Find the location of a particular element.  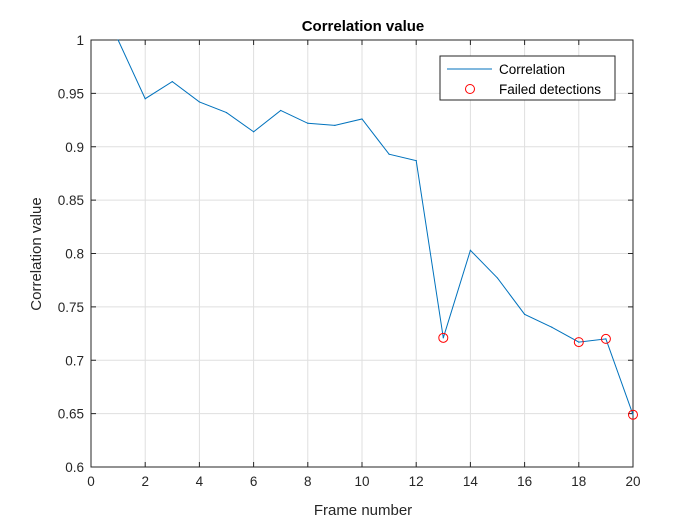

legend: Correlation Failed detections is located at coordinates (527, 78).